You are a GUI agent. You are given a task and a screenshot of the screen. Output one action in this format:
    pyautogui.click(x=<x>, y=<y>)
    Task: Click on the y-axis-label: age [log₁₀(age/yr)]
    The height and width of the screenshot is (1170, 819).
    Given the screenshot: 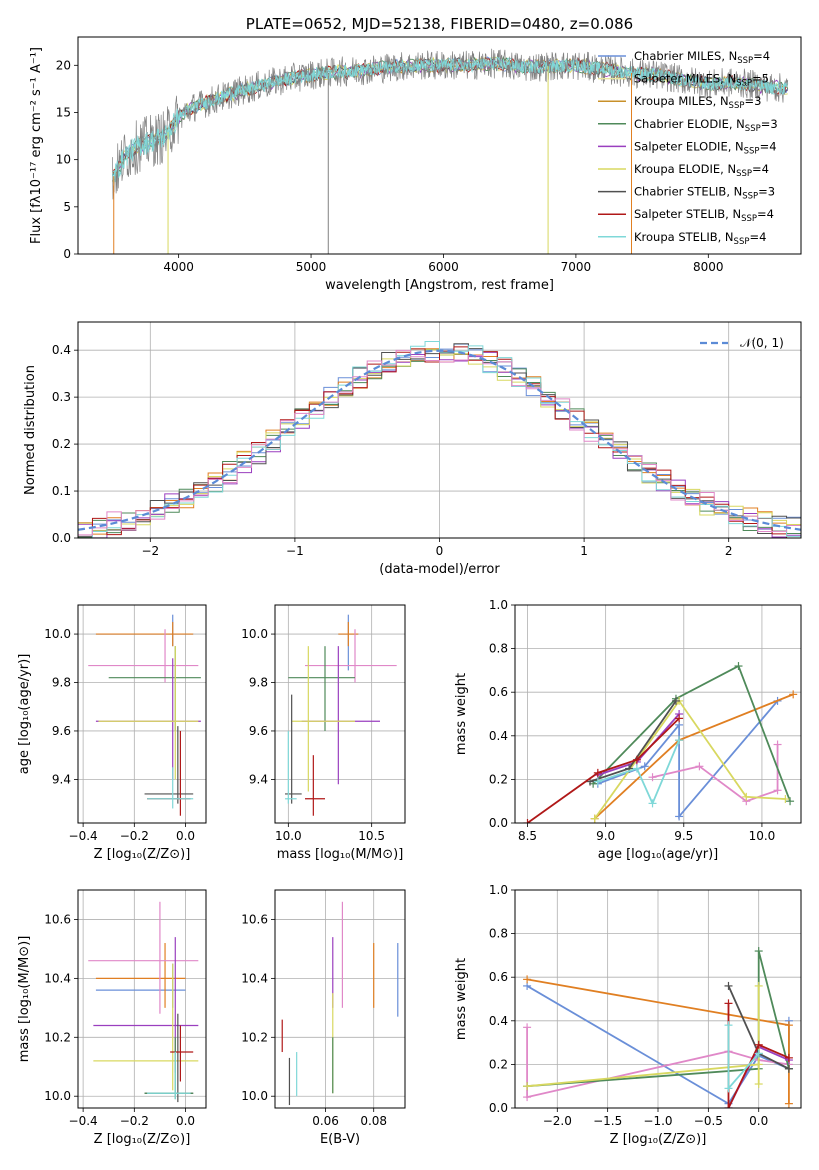 What is the action you would take?
    pyautogui.click(x=24, y=714)
    